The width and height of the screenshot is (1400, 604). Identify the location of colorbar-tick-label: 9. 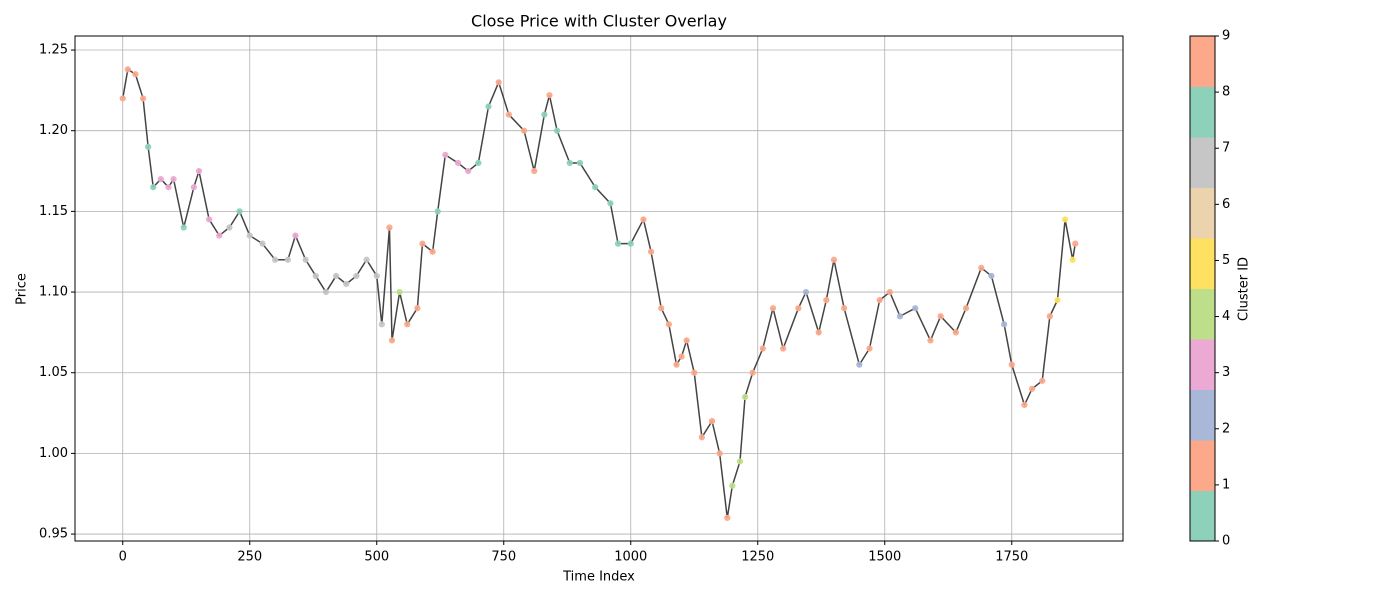
(1226, 36).